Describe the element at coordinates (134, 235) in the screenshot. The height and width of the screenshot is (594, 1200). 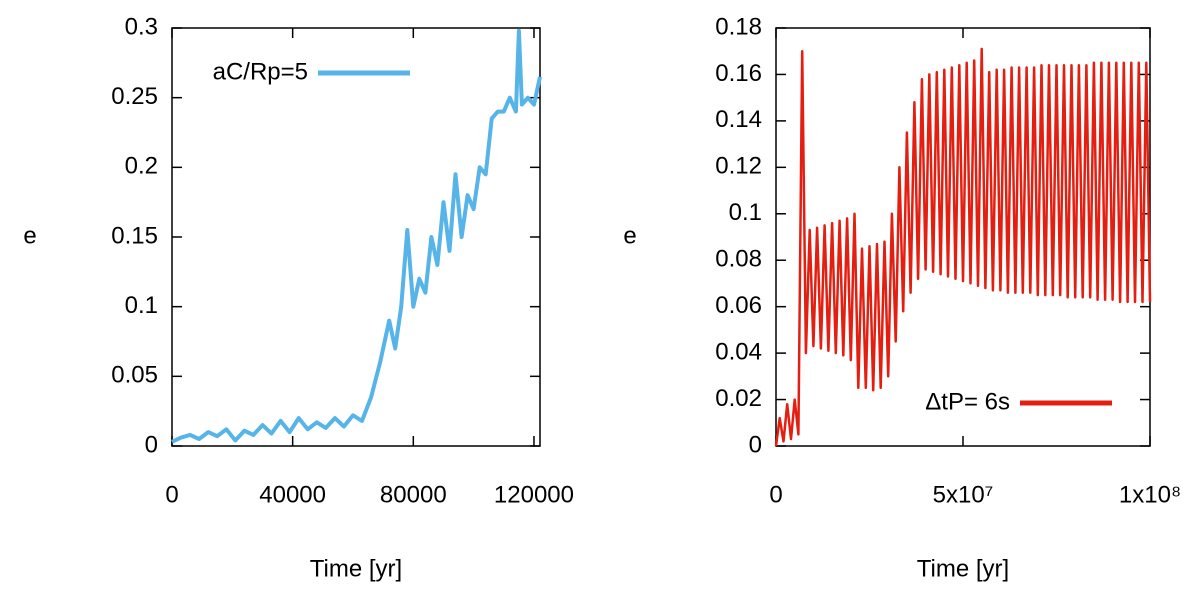
I see `y-tick-label: 0.15` at that location.